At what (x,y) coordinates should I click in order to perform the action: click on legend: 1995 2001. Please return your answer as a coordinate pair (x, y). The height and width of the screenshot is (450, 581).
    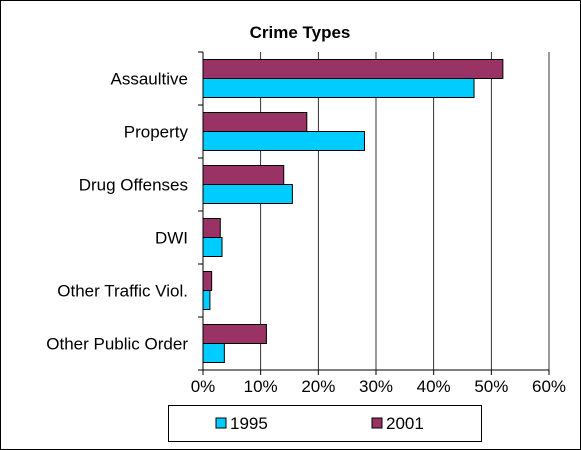
    Looking at the image, I should click on (325, 423).